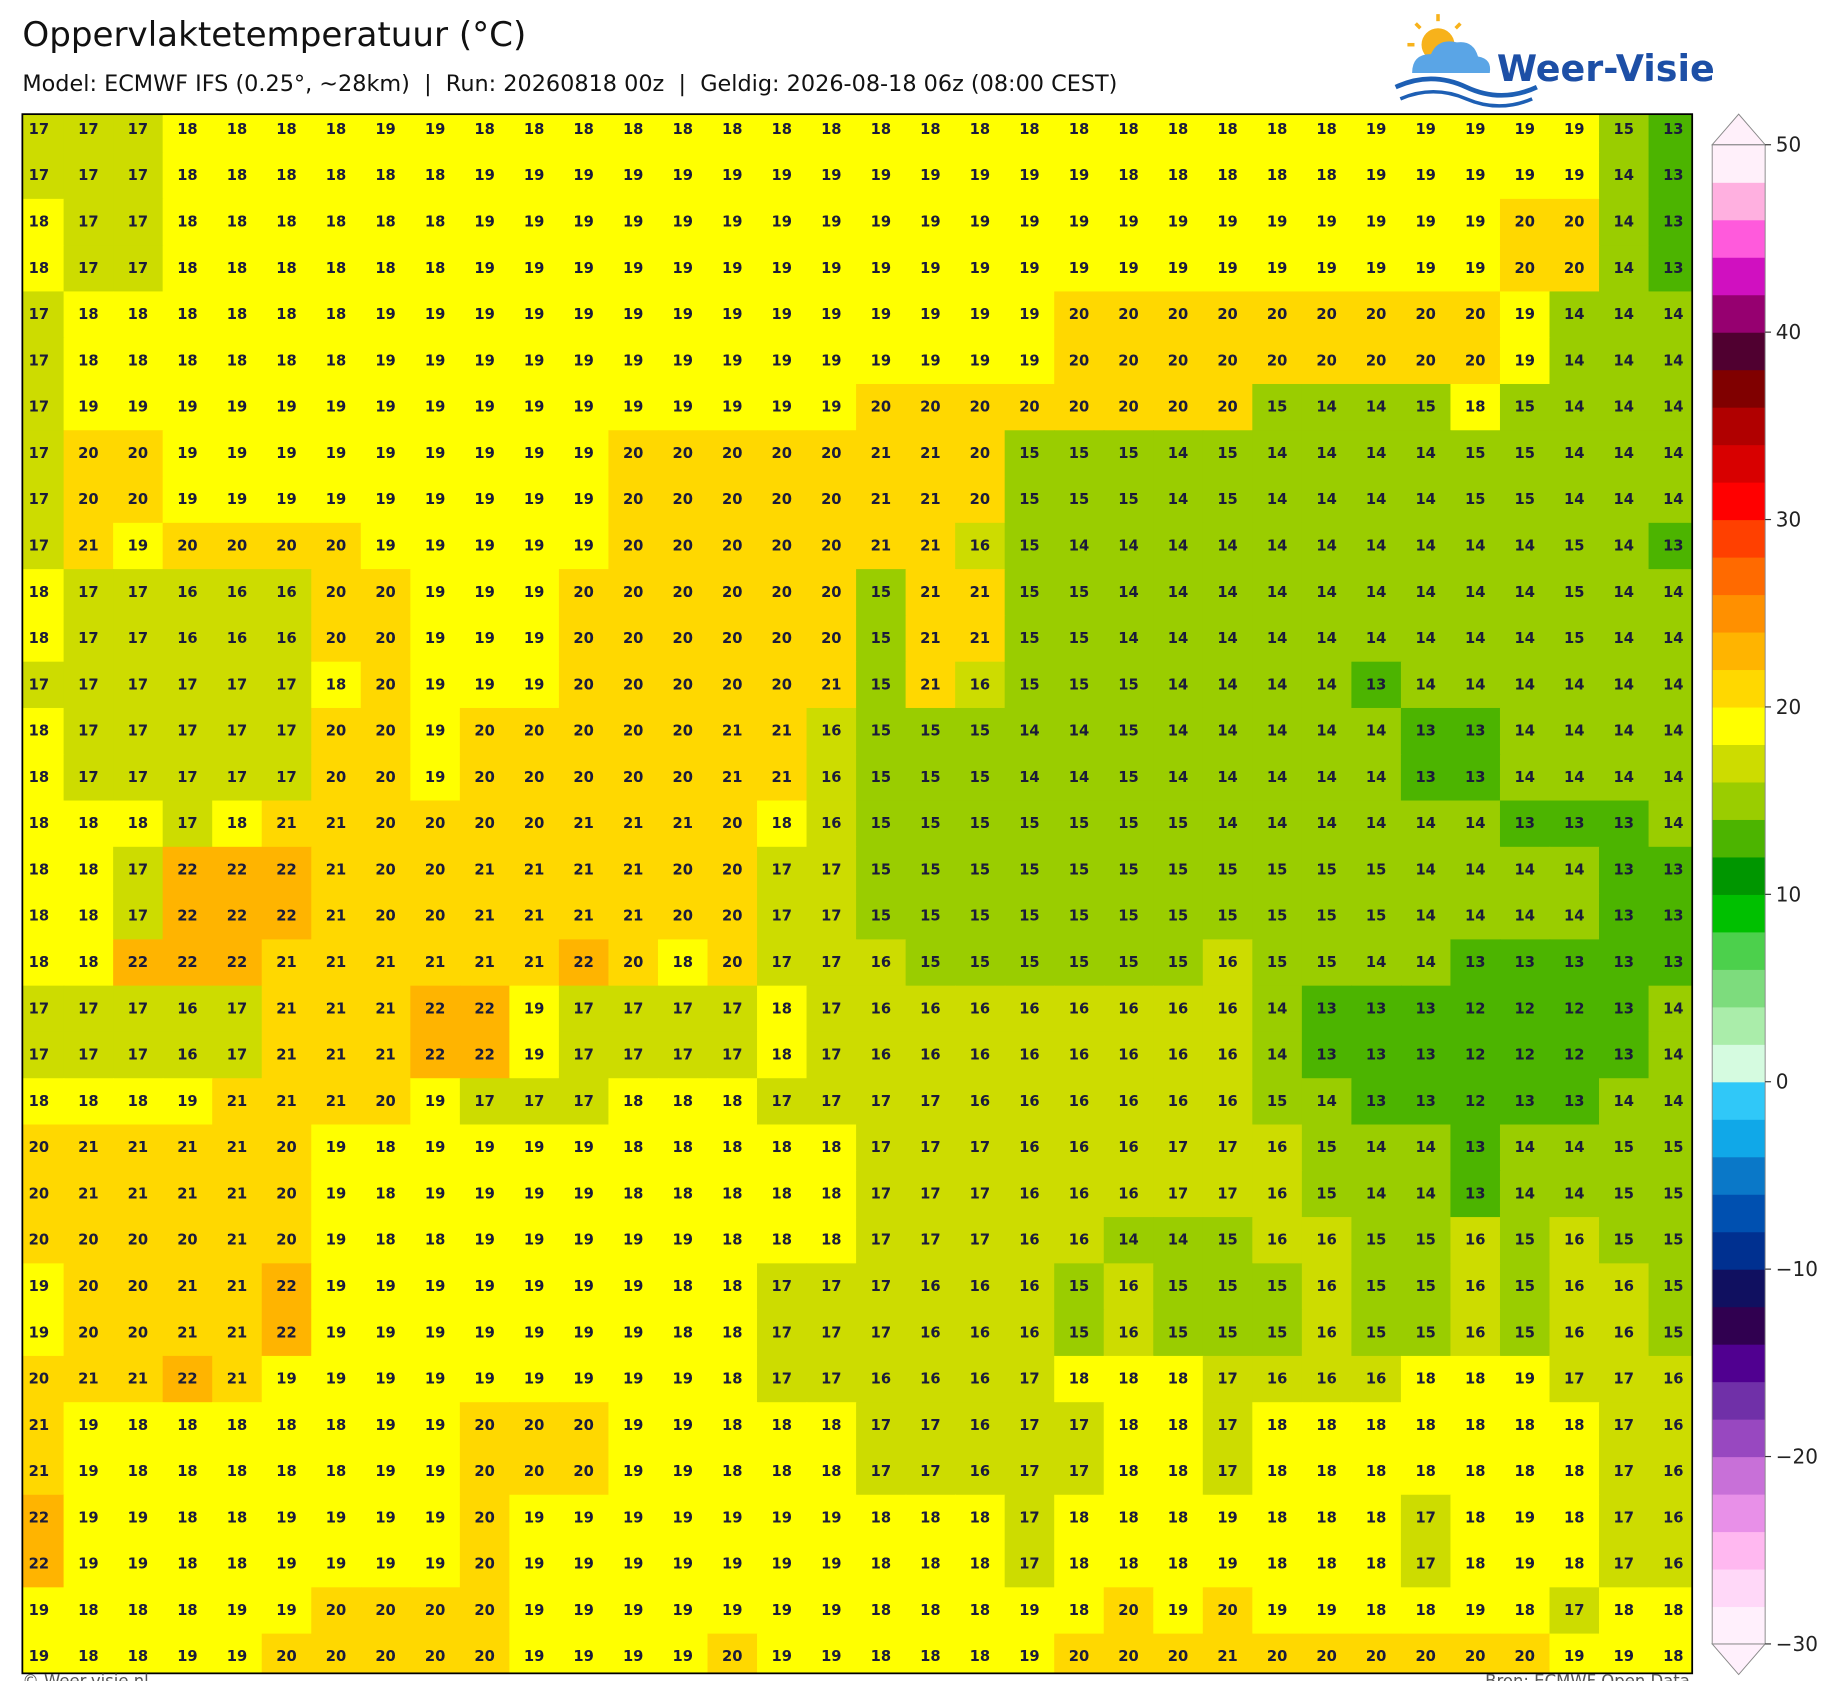 Image resolution: width=1824 pixels, height=1681 pixels. Describe the element at coordinates (1797, 1457) in the screenshot. I see `colorbar-tick-label: −20` at that location.